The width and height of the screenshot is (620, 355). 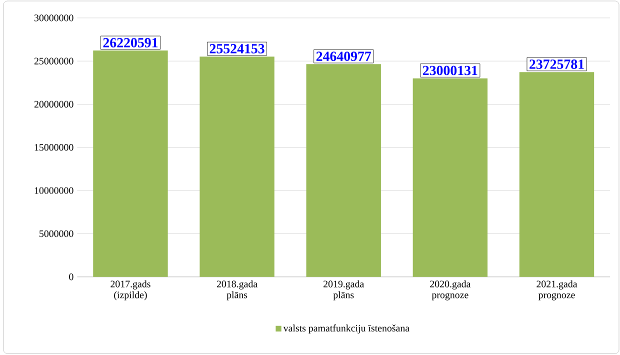 What do you see at coordinates (237, 49) in the screenshot?
I see `data-label: 25524153` at bounding box center [237, 49].